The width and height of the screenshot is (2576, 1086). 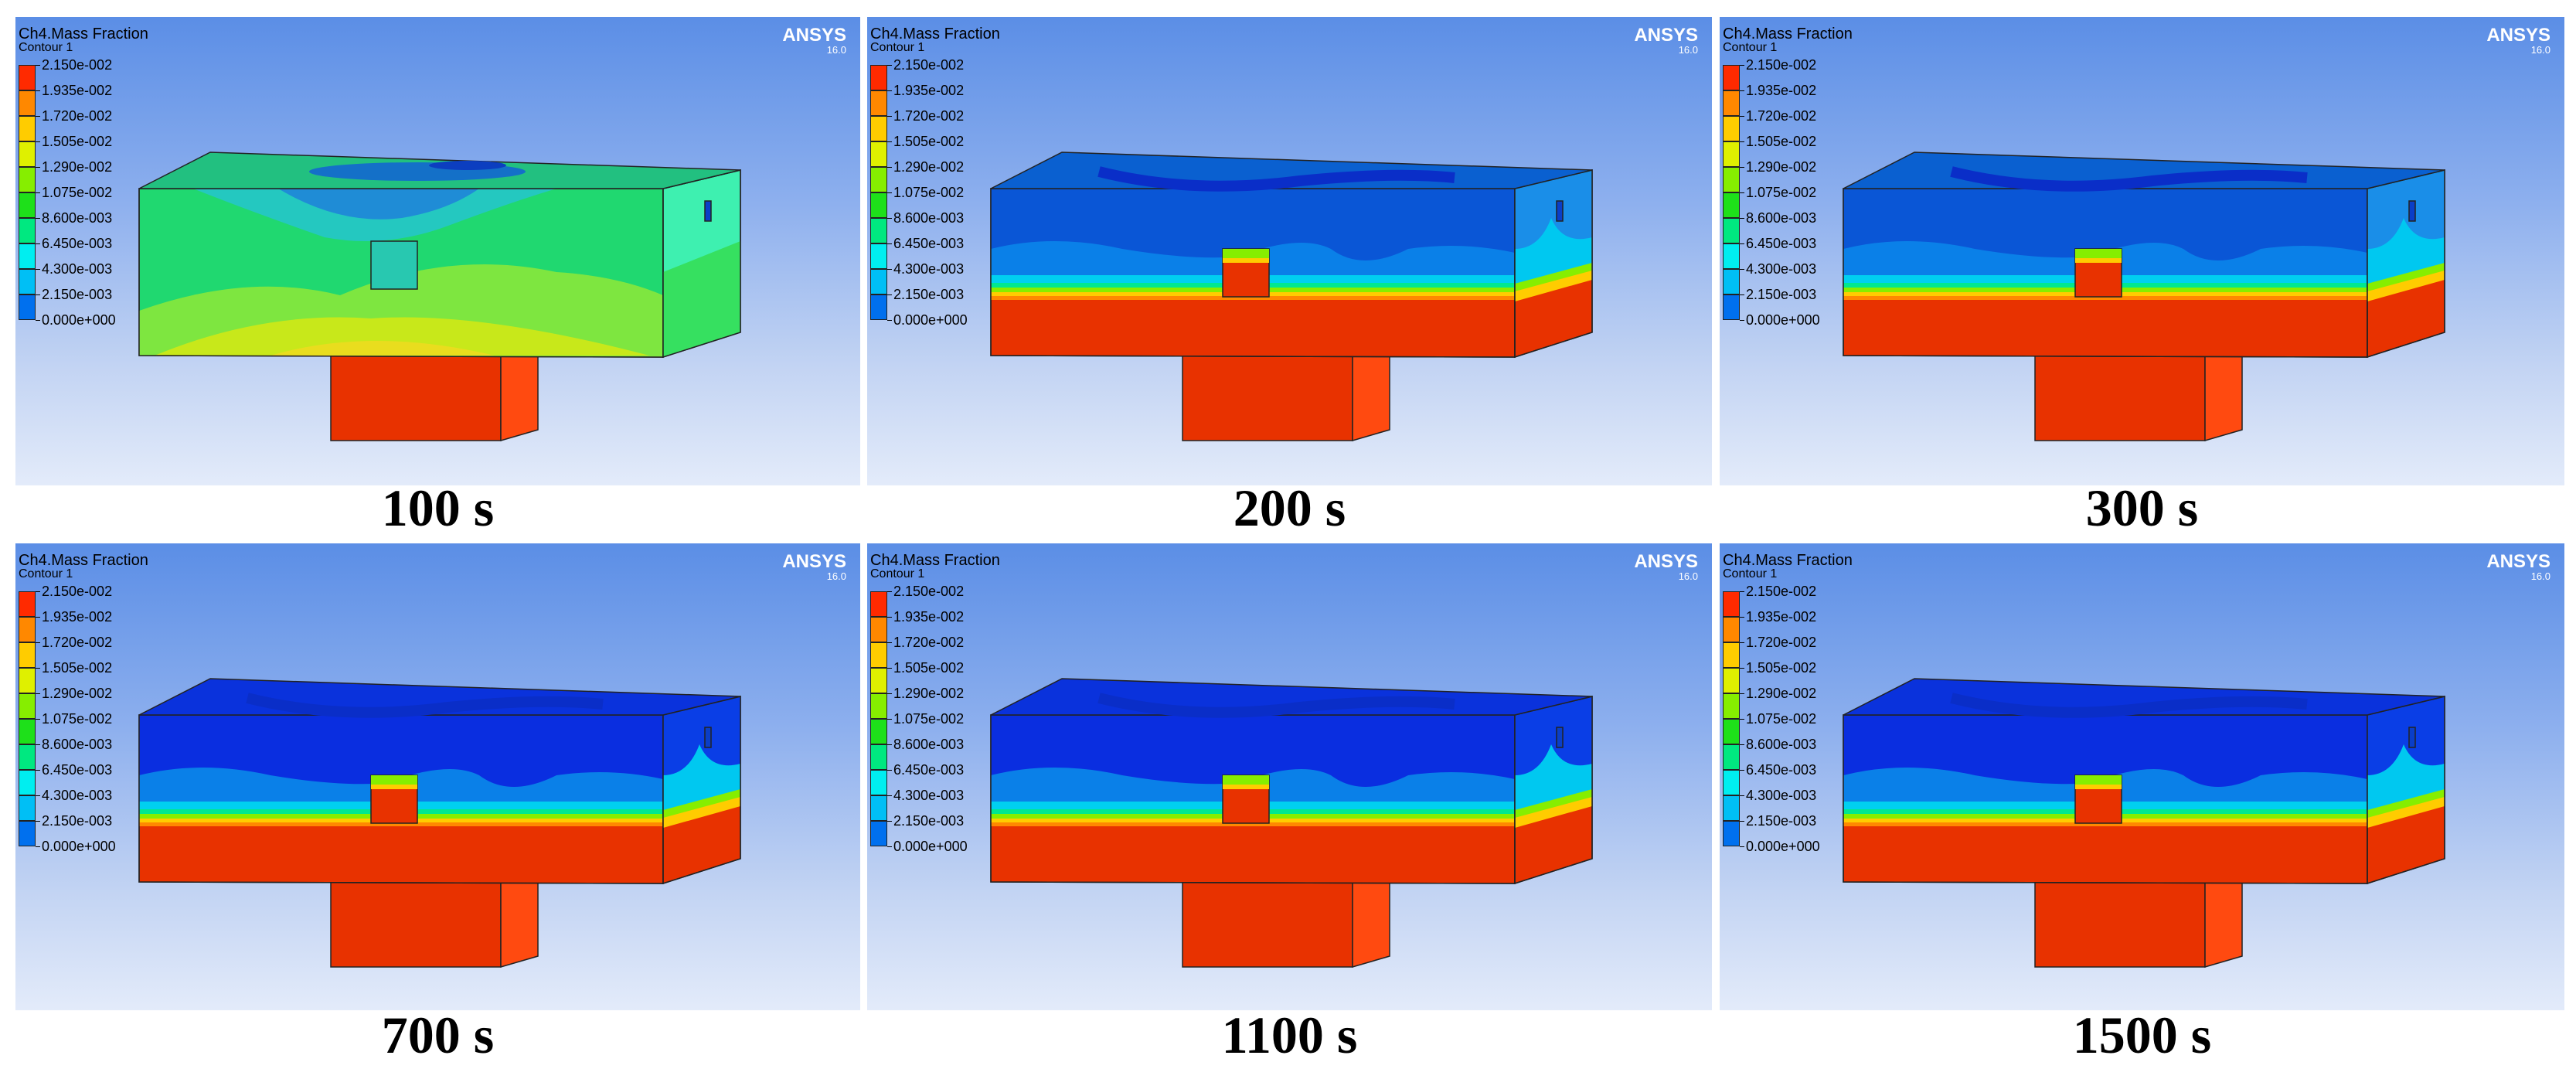 I want to click on time-caption: 300 s, so click(x=2142, y=508).